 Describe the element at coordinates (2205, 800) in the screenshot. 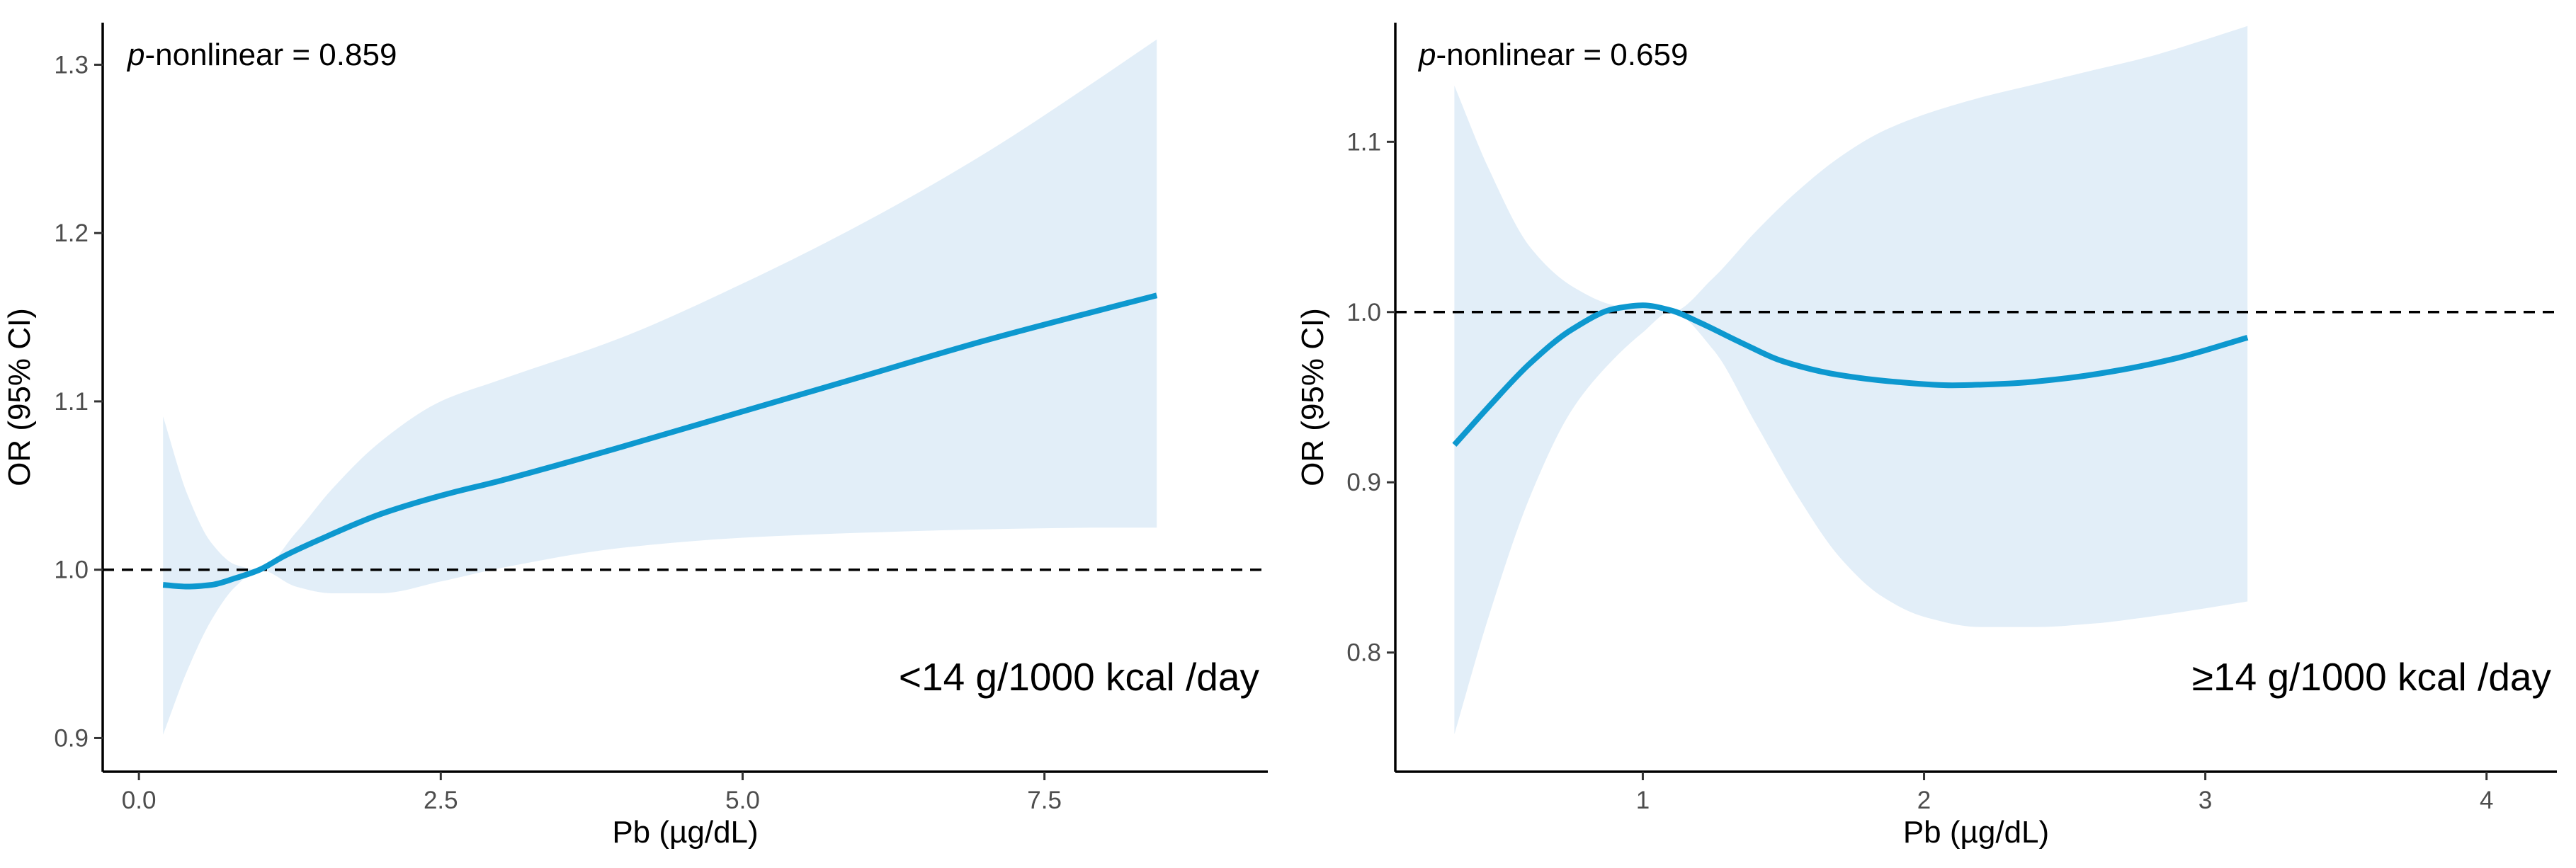

I see `x-tick-label: 3` at that location.